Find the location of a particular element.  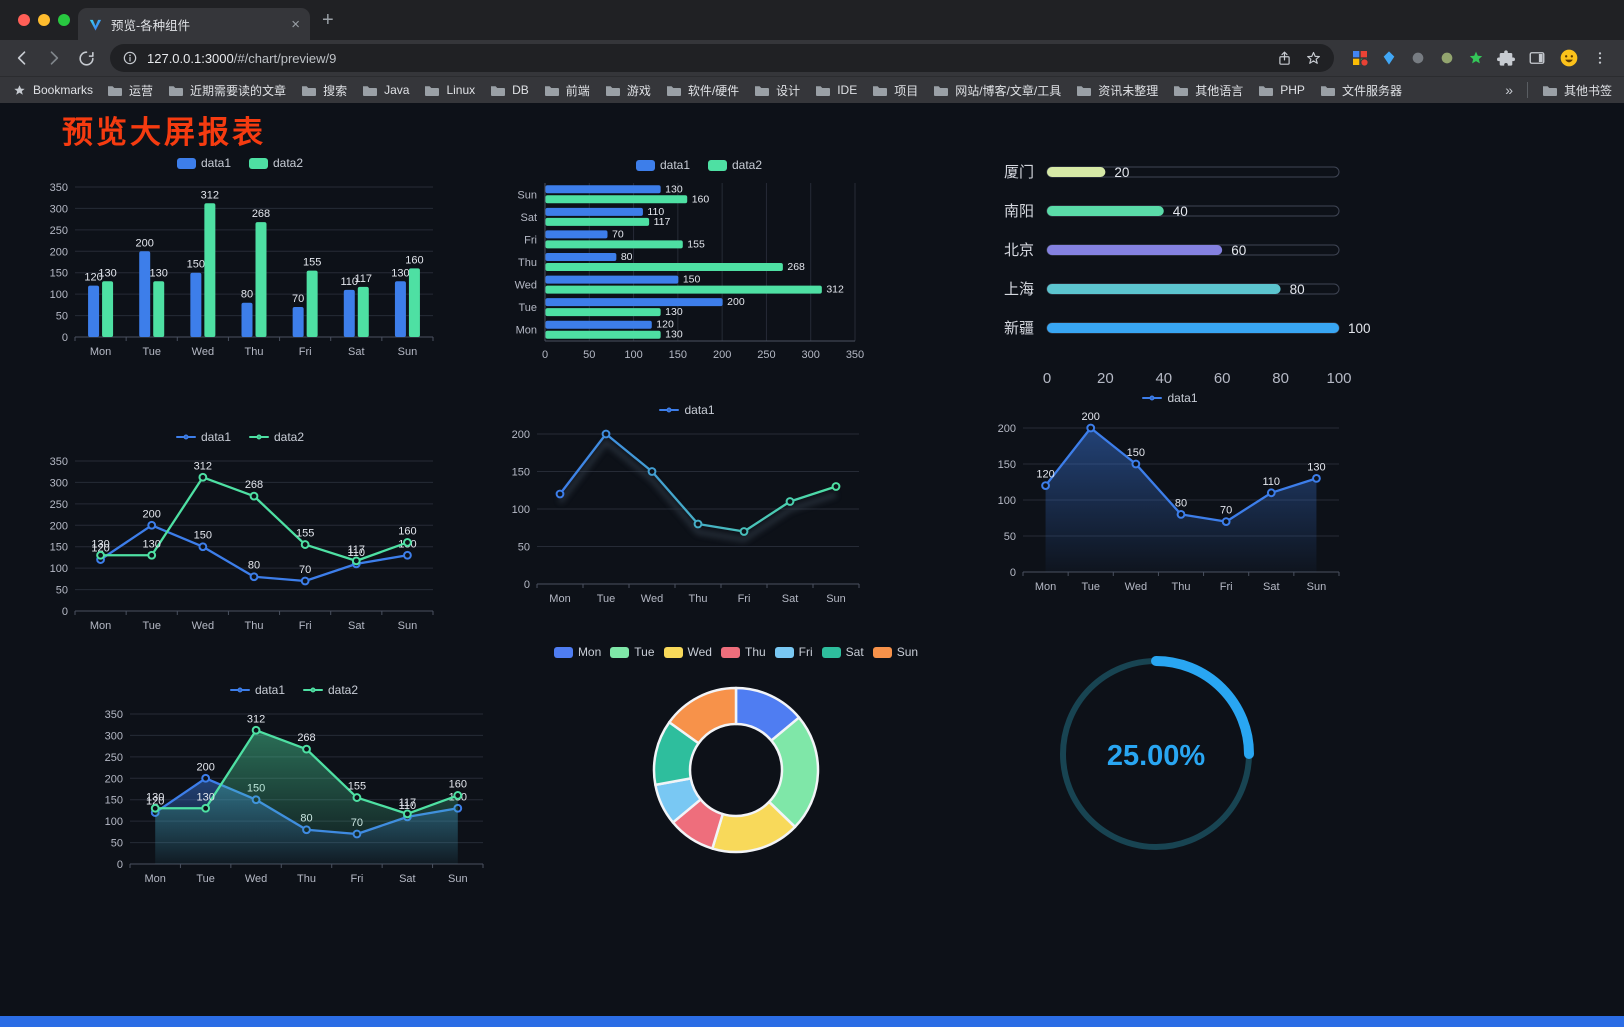

legend-item: Thu is located at coordinates (743, 652).